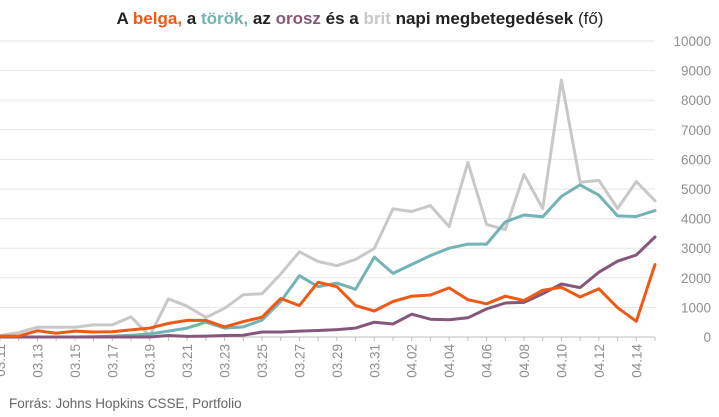 The width and height of the screenshot is (719, 417). Describe the element at coordinates (599, 361) in the screenshot. I see `x-tick-label: 04.12` at that location.